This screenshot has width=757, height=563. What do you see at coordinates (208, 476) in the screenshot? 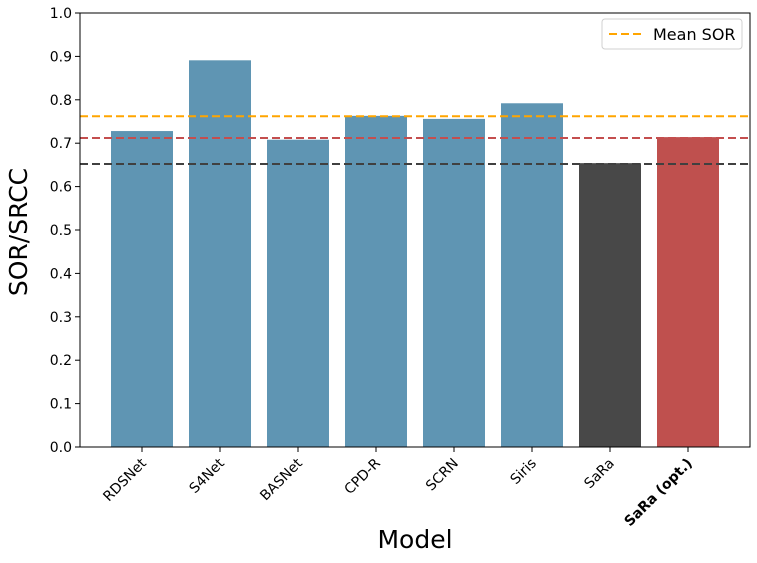
I see `x-tick-label: S4Net` at bounding box center [208, 476].